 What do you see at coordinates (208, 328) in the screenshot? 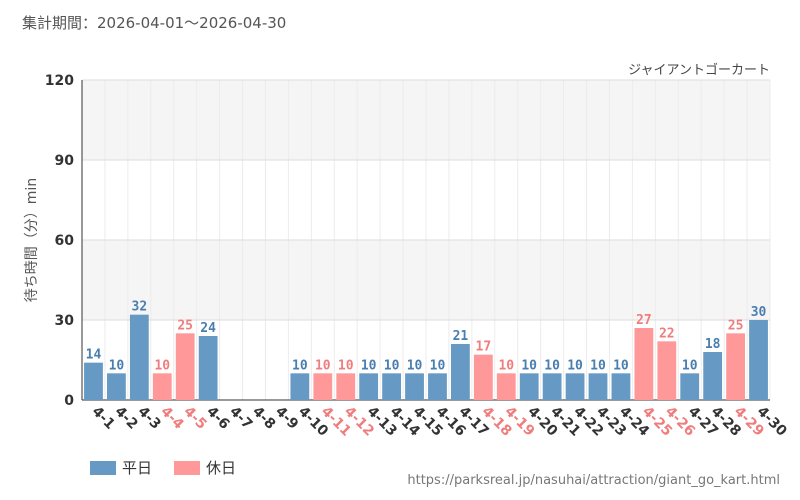
I see `bar-value-label: 24` at bounding box center [208, 328].